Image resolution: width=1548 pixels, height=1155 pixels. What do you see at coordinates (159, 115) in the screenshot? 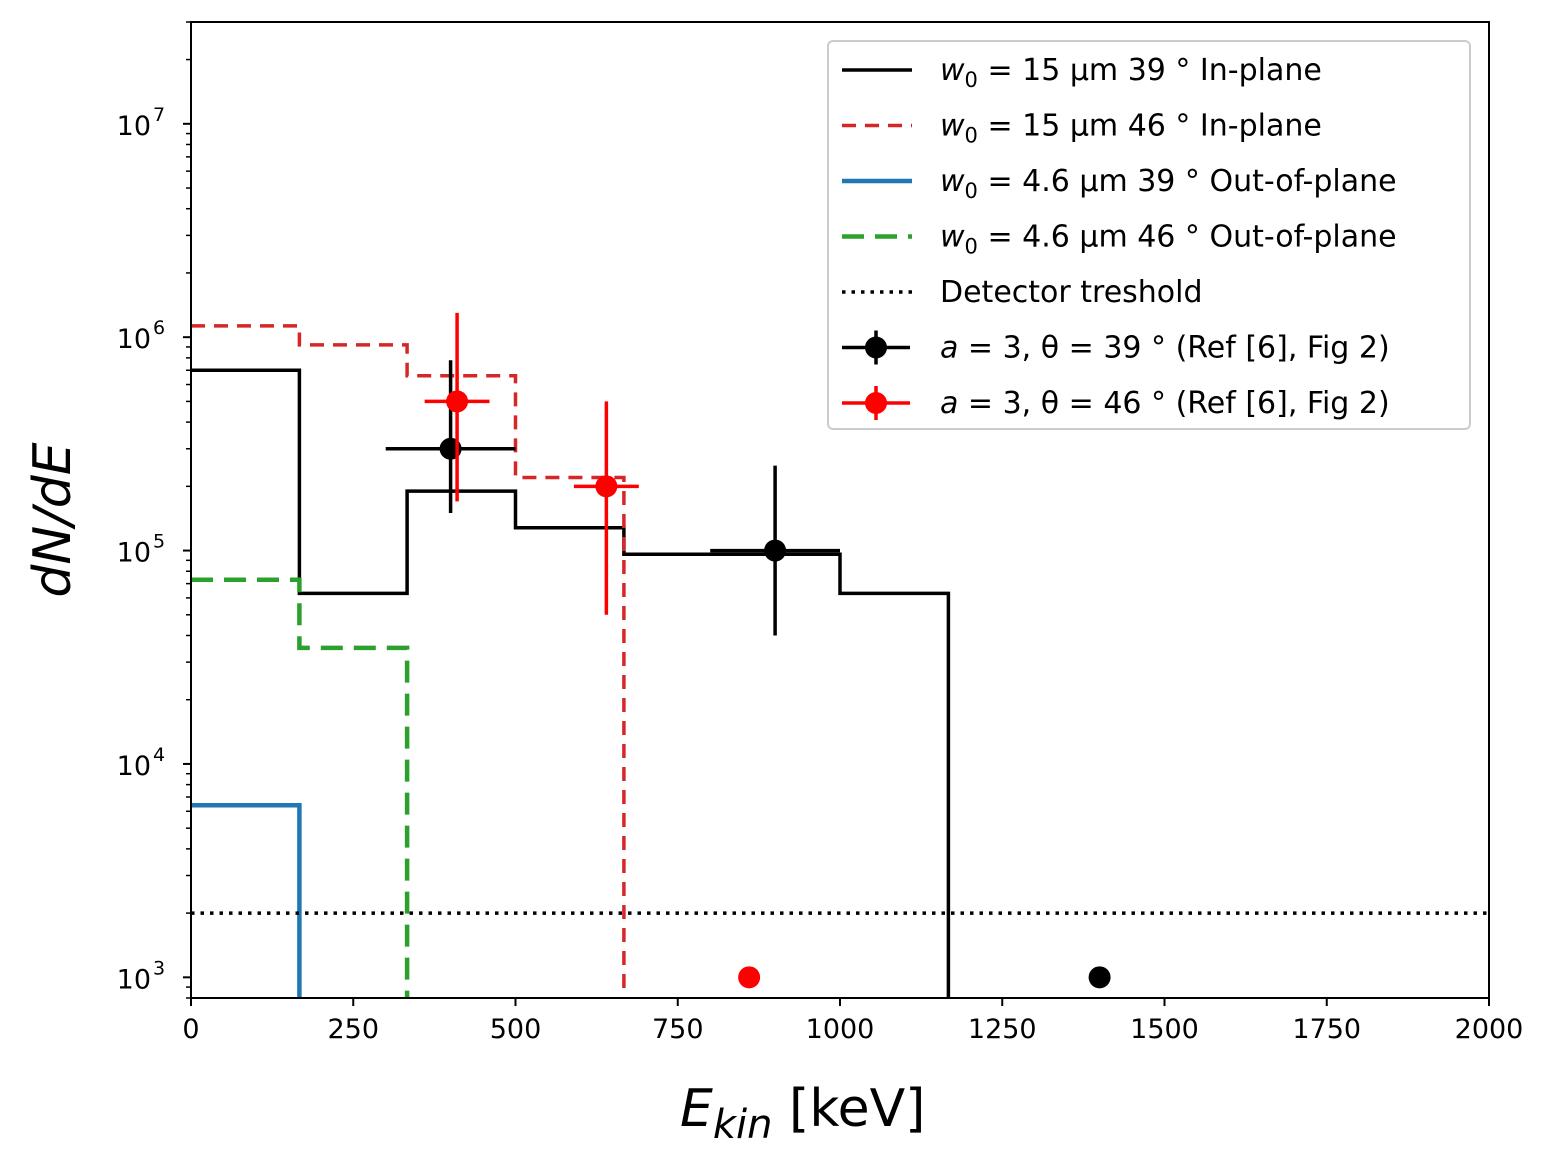
I see `y-tick-label-exponent: 7` at bounding box center [159, 115].